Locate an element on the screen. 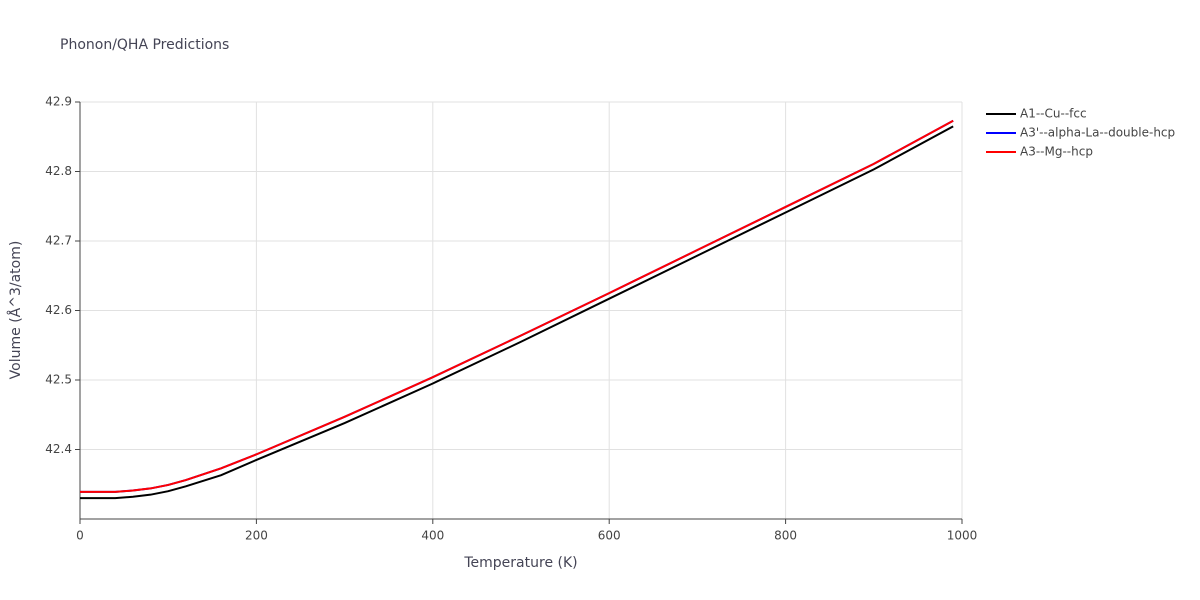 The image size is (1200, 600). x-tick-label: 600 is located at coordinates (609, 536).